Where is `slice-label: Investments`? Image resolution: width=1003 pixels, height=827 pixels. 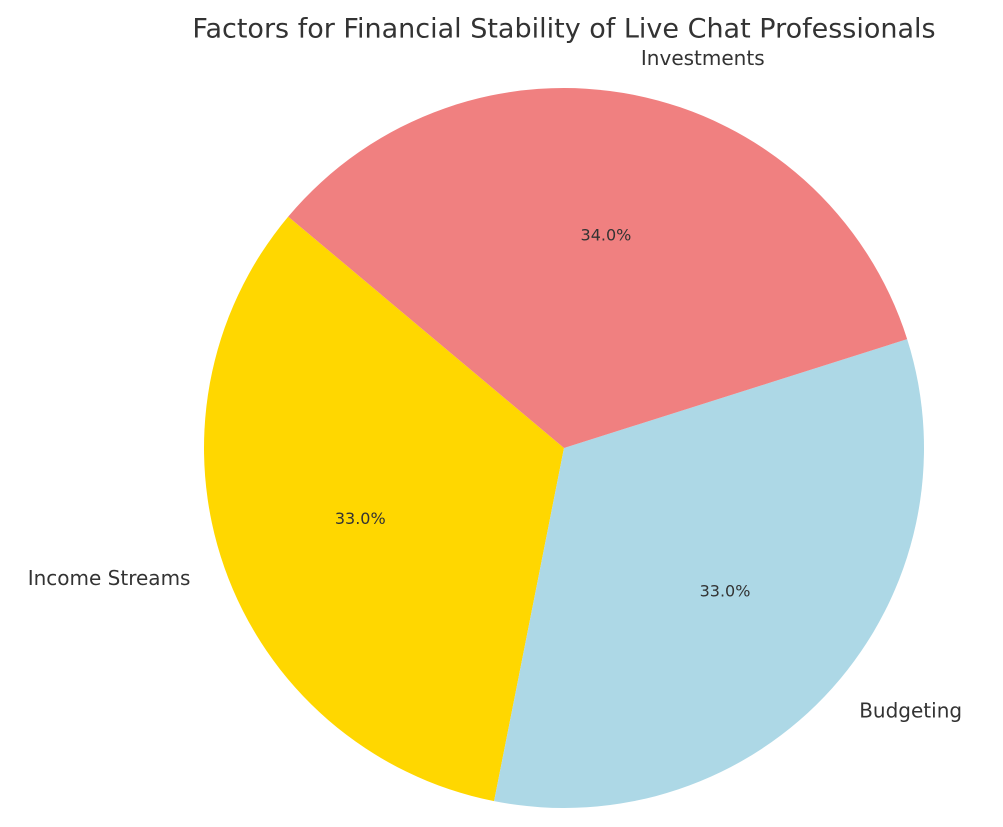
slice-label: Investments is located at coordinates (703, 58).